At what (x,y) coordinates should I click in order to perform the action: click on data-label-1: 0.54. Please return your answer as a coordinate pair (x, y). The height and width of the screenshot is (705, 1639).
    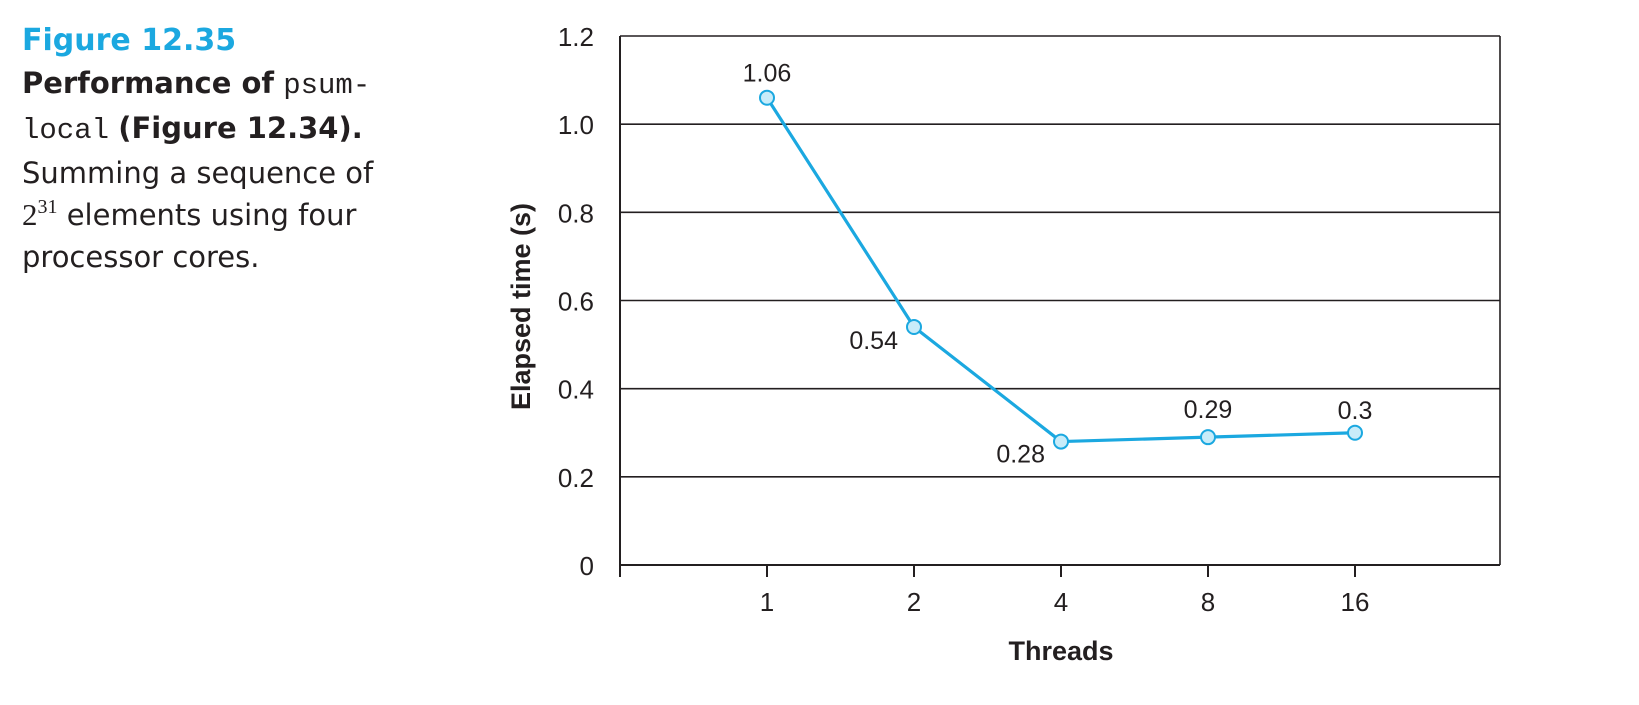
    Looking at the image, I should click on (873, 341).